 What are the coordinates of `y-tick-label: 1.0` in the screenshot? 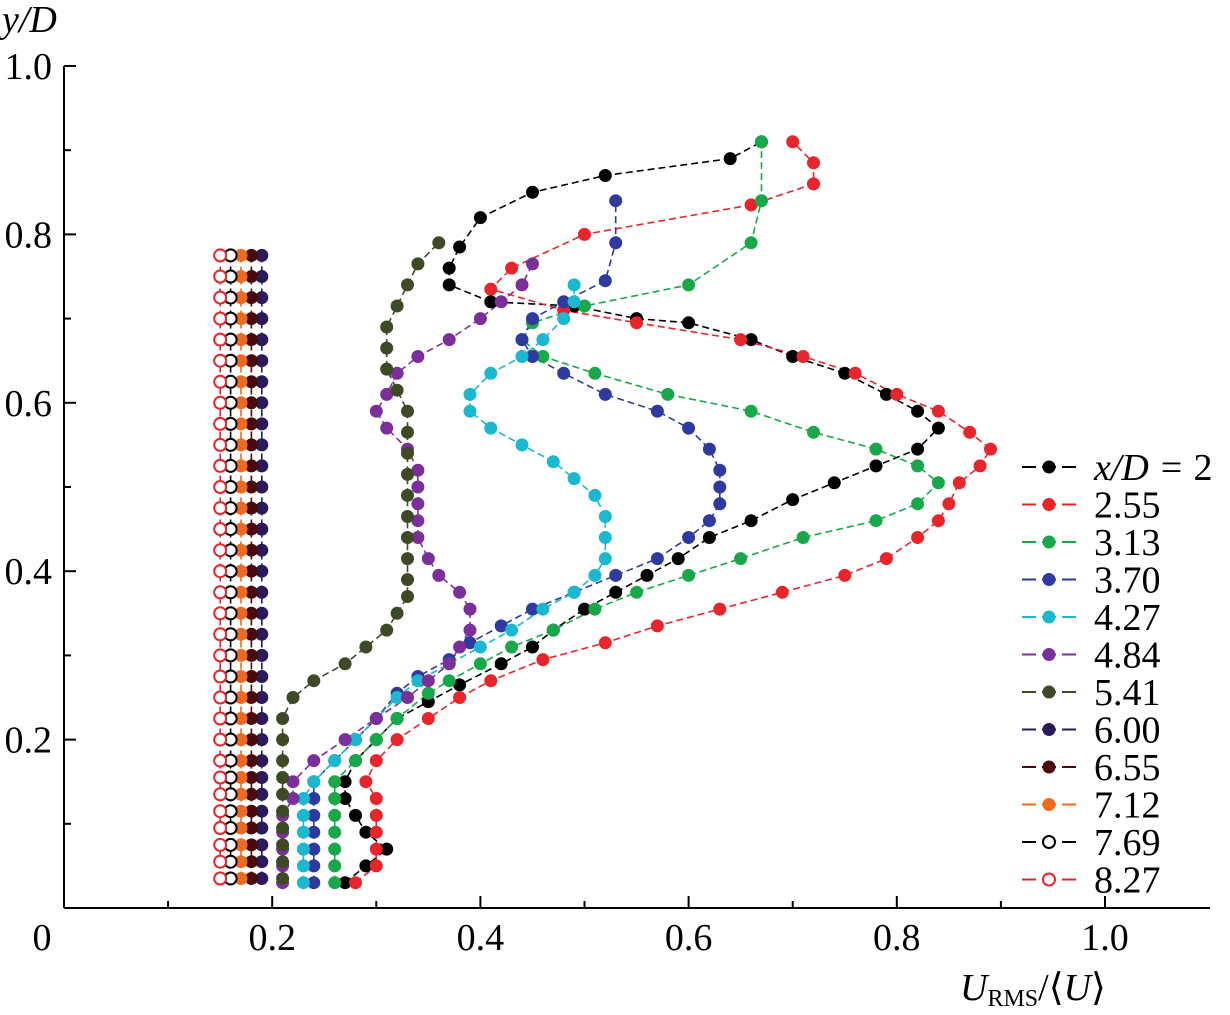 It's located at (29, 67).